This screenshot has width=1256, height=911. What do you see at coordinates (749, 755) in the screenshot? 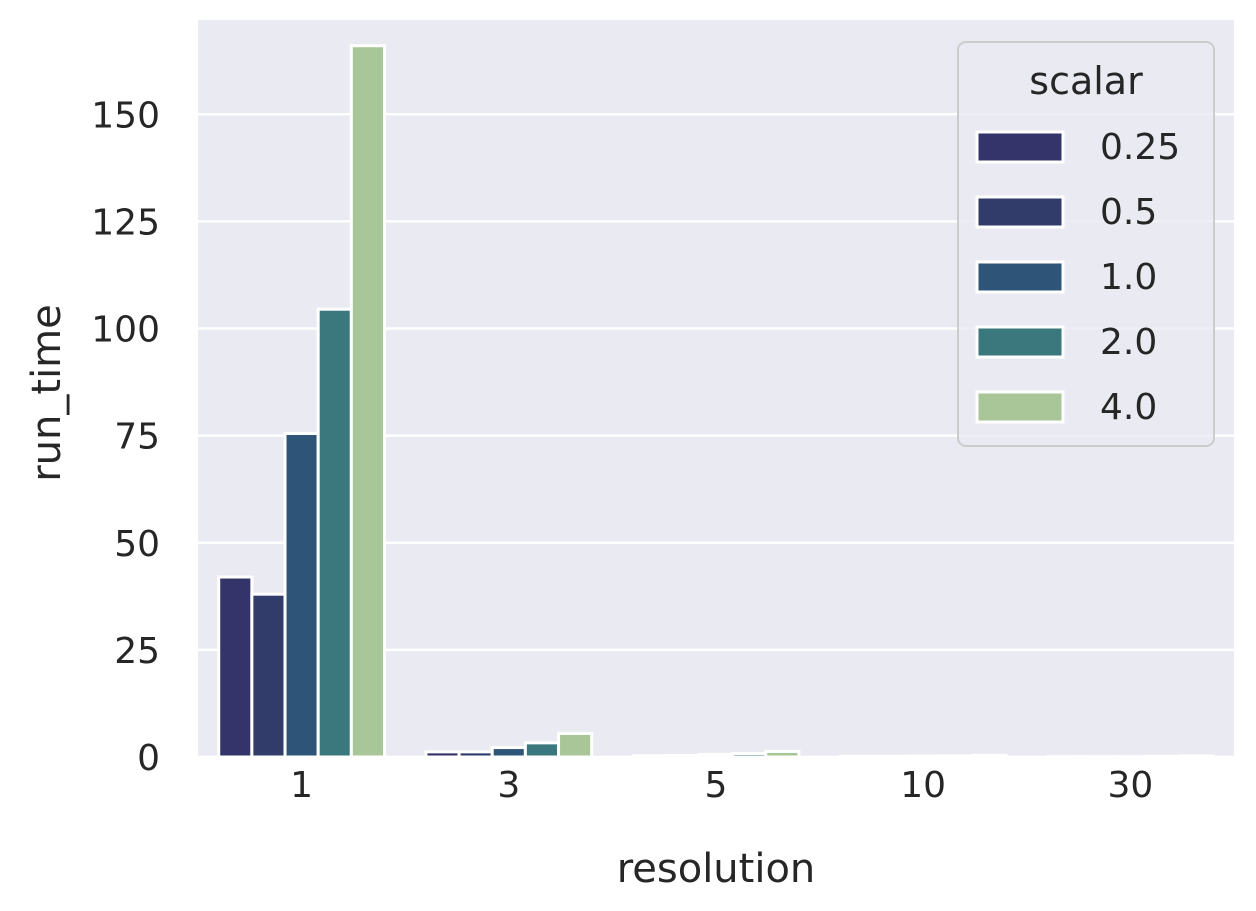
I see `bar-5-2.0` at bounding box center [749, 755].